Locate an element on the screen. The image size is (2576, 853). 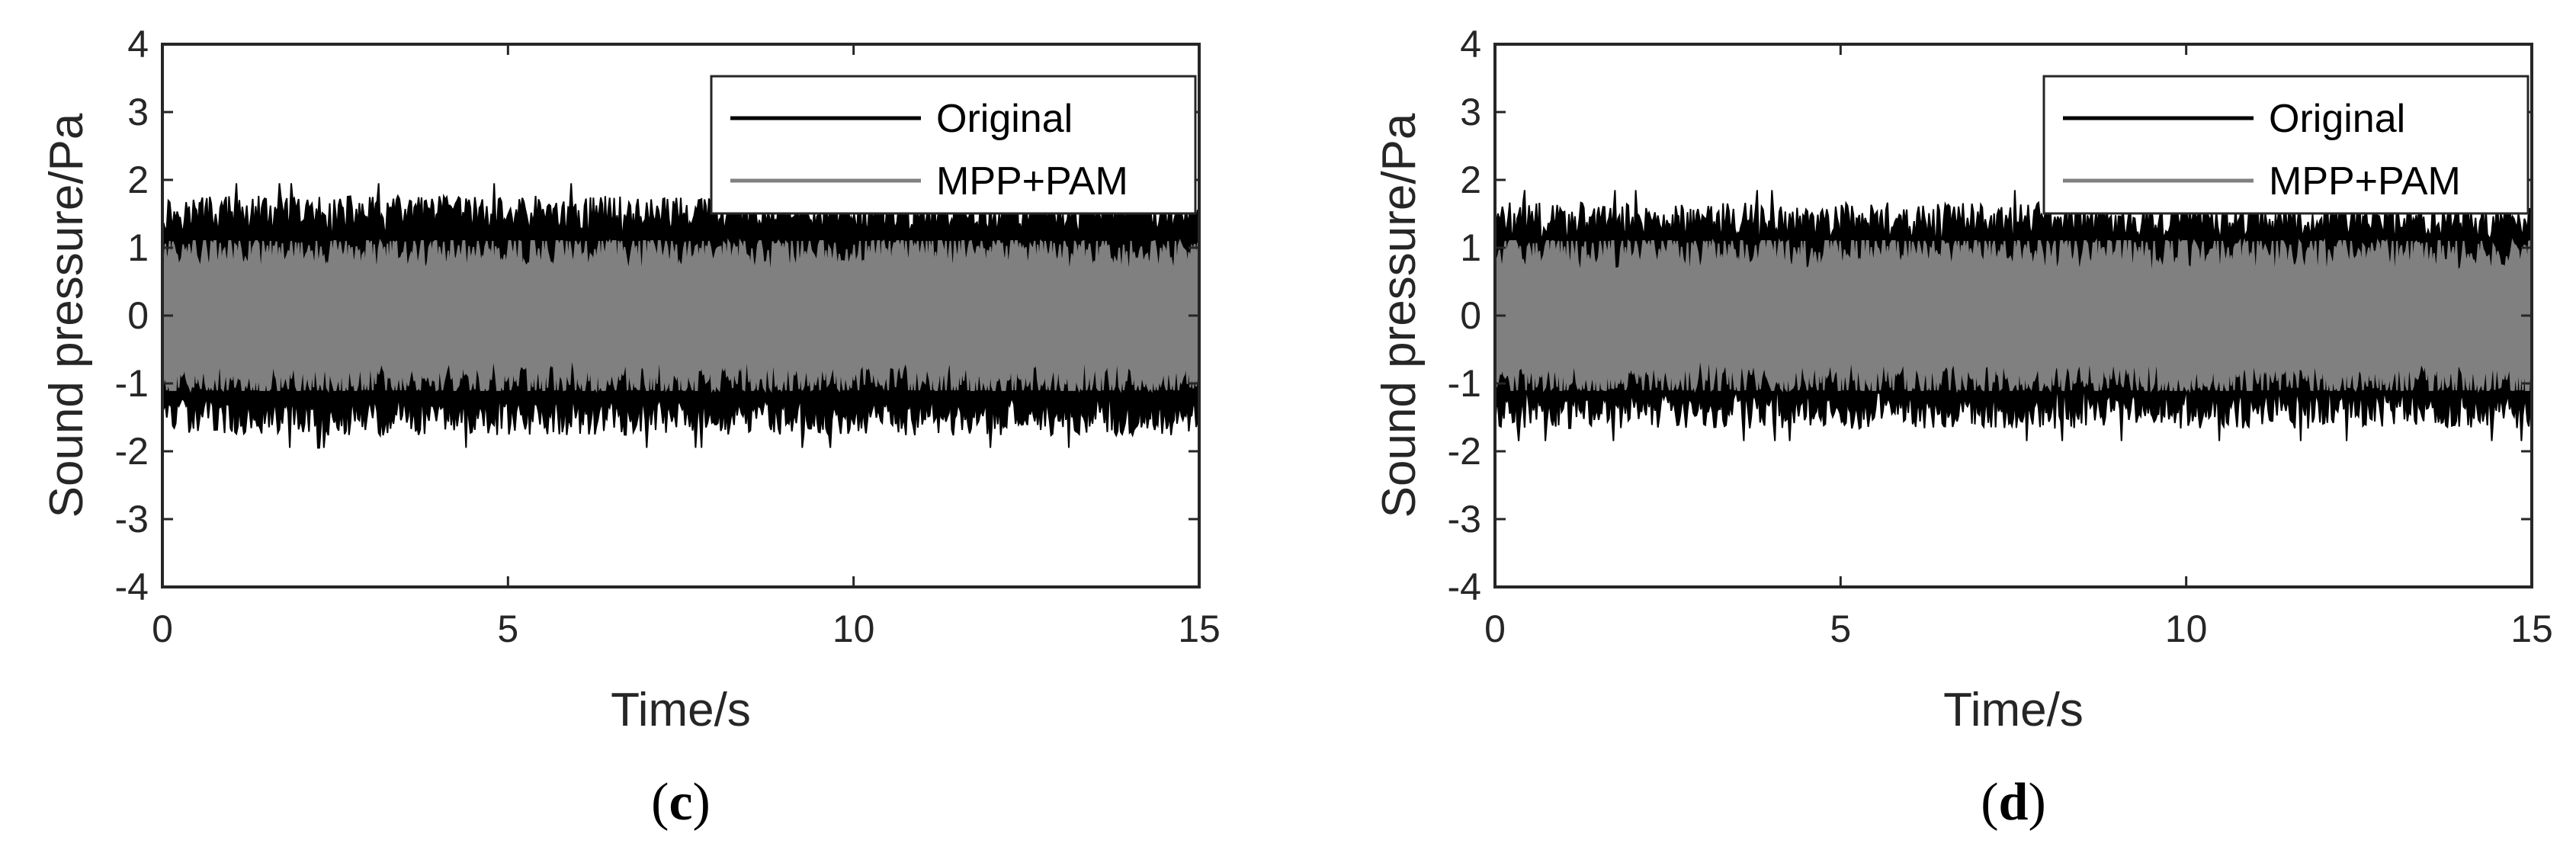
panel-label-letter: d is located at coordinates (2014, 802).